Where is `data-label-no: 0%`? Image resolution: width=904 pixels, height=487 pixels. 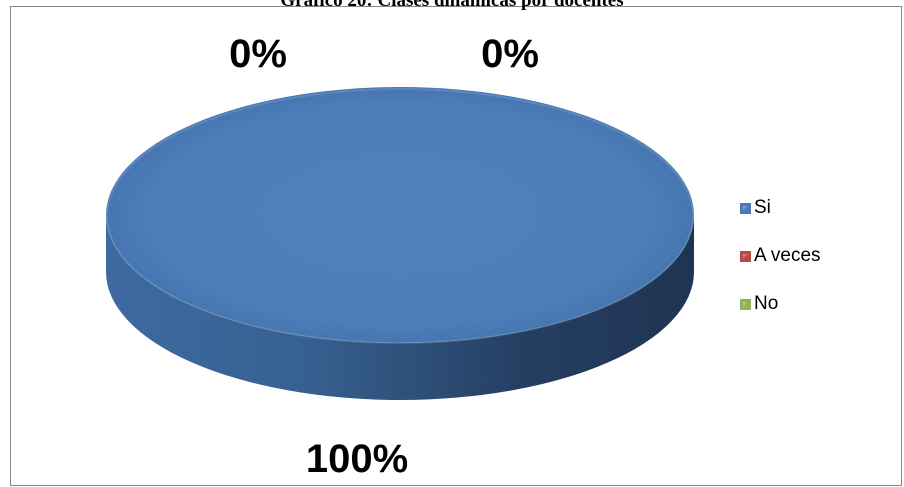 data-label-no: 0% is located at coordinates (510, 54).